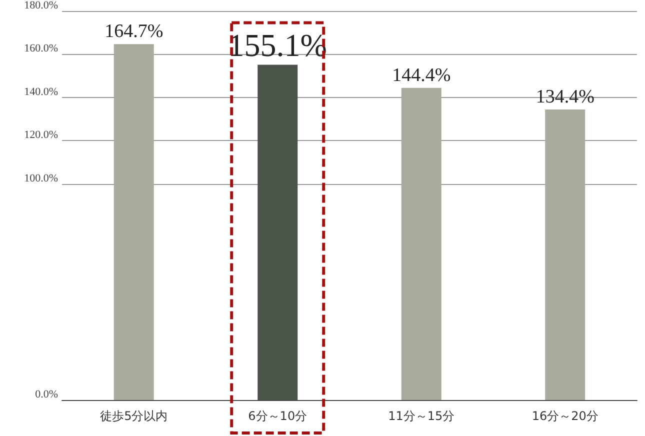  What do you see at coordinates (134, 416) in the screenshot?
I see `x-tick-label: 徒歩5分以内` at bounding box center [134, 416].